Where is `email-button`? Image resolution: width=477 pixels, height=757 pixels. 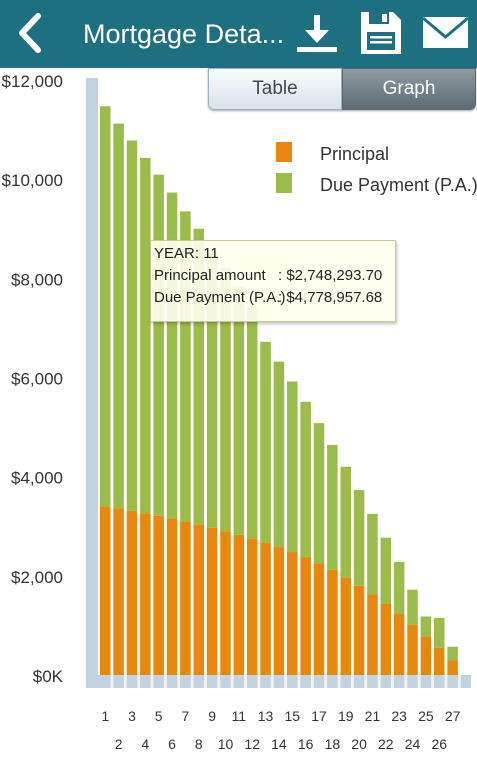 email-button is located at coordinates (446, 33).